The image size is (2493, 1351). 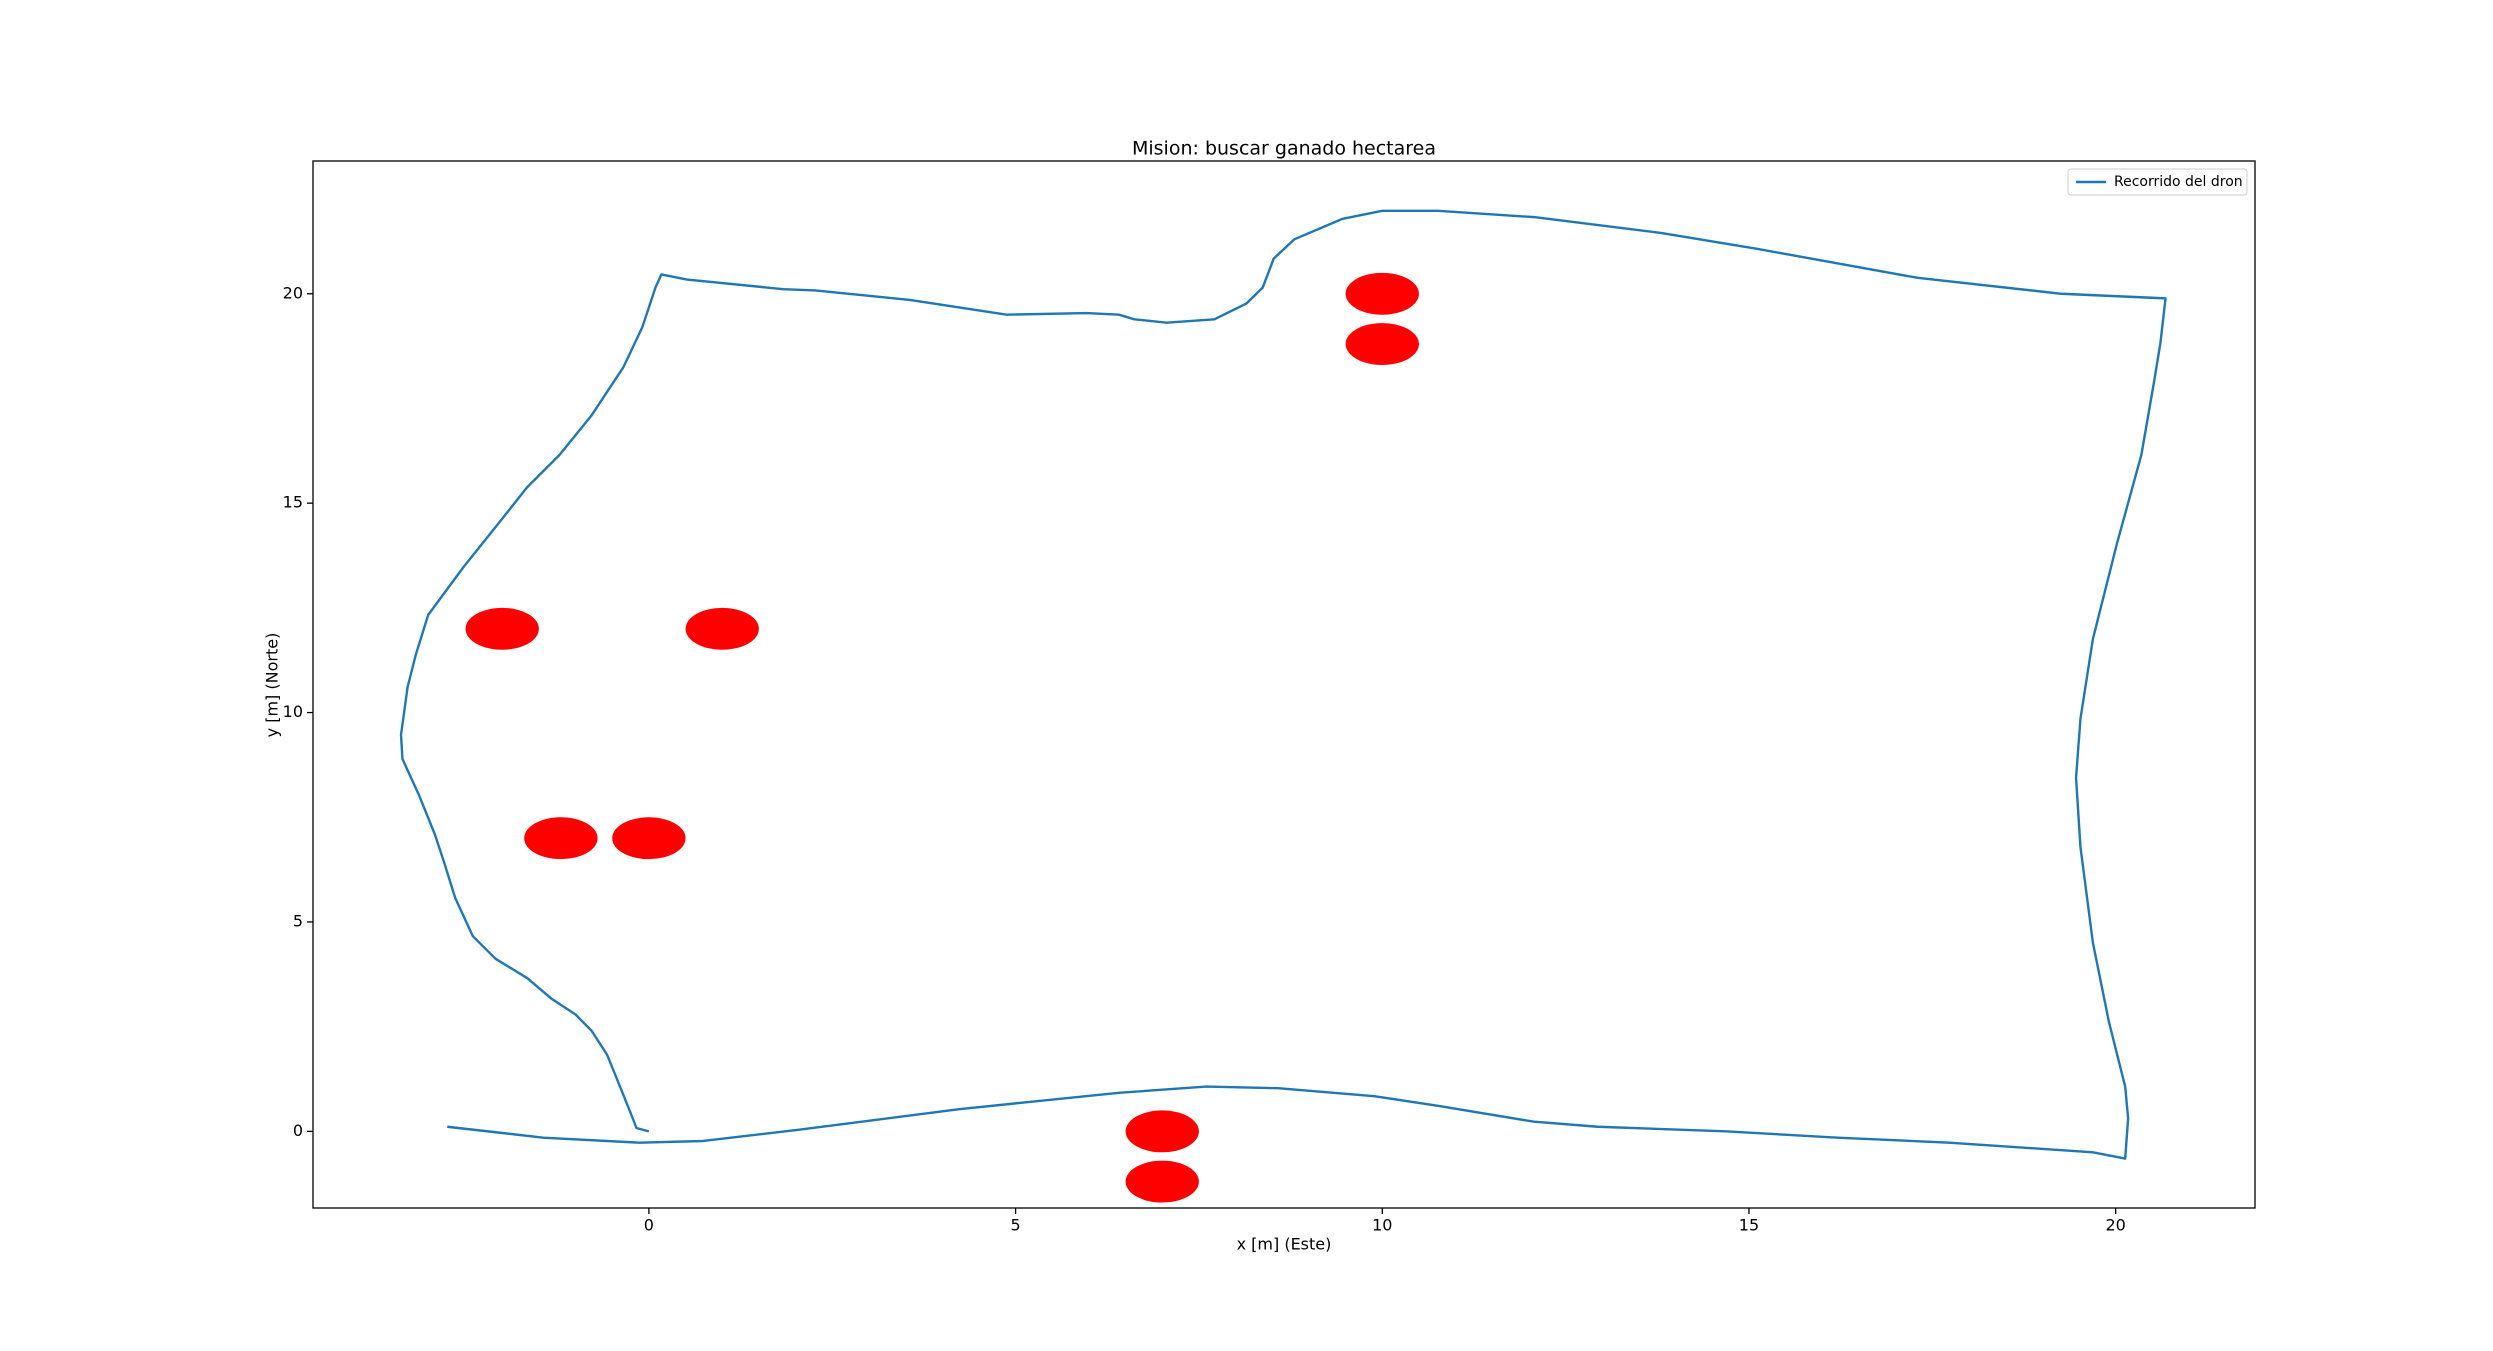 I want to click on legend-label: Recorrido del dron, so click(x=2178, y=182).